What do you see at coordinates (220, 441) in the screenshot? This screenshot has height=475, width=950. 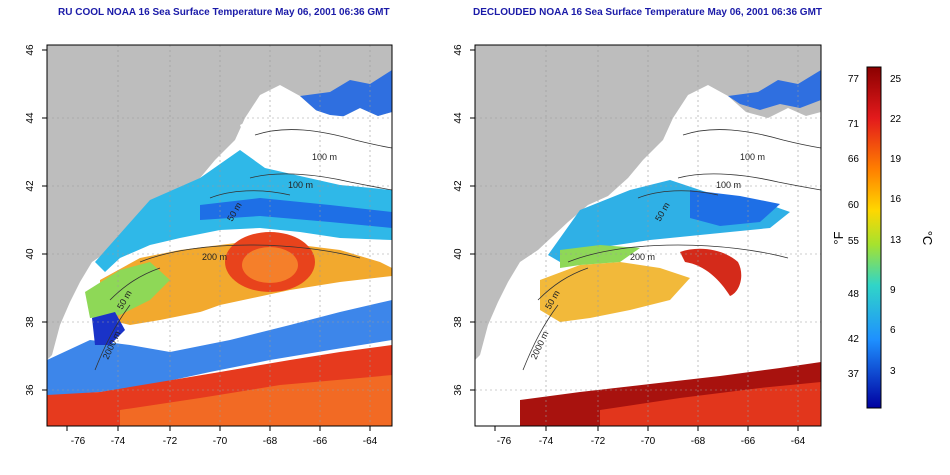 I see `left-x-tick-4: -70` at bounding box center [220, 441].